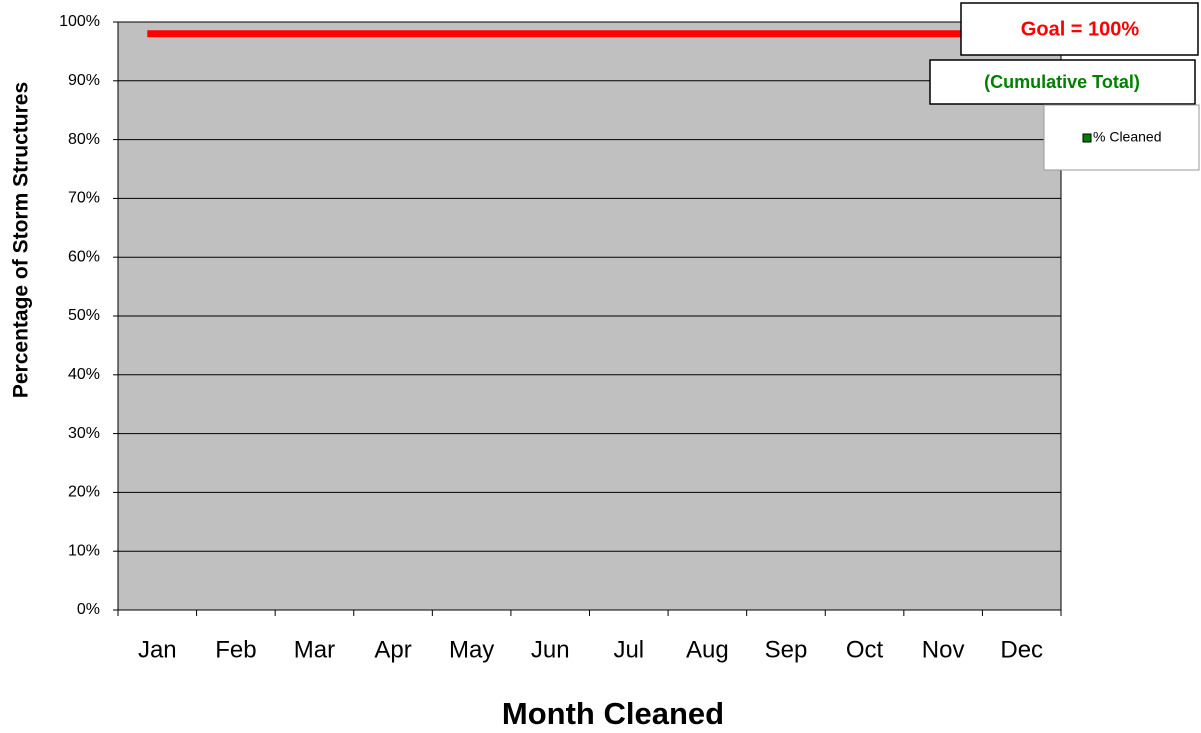 This screenshot has height=733, width=1201. I want to click on legend-box, so click(1121, 137).